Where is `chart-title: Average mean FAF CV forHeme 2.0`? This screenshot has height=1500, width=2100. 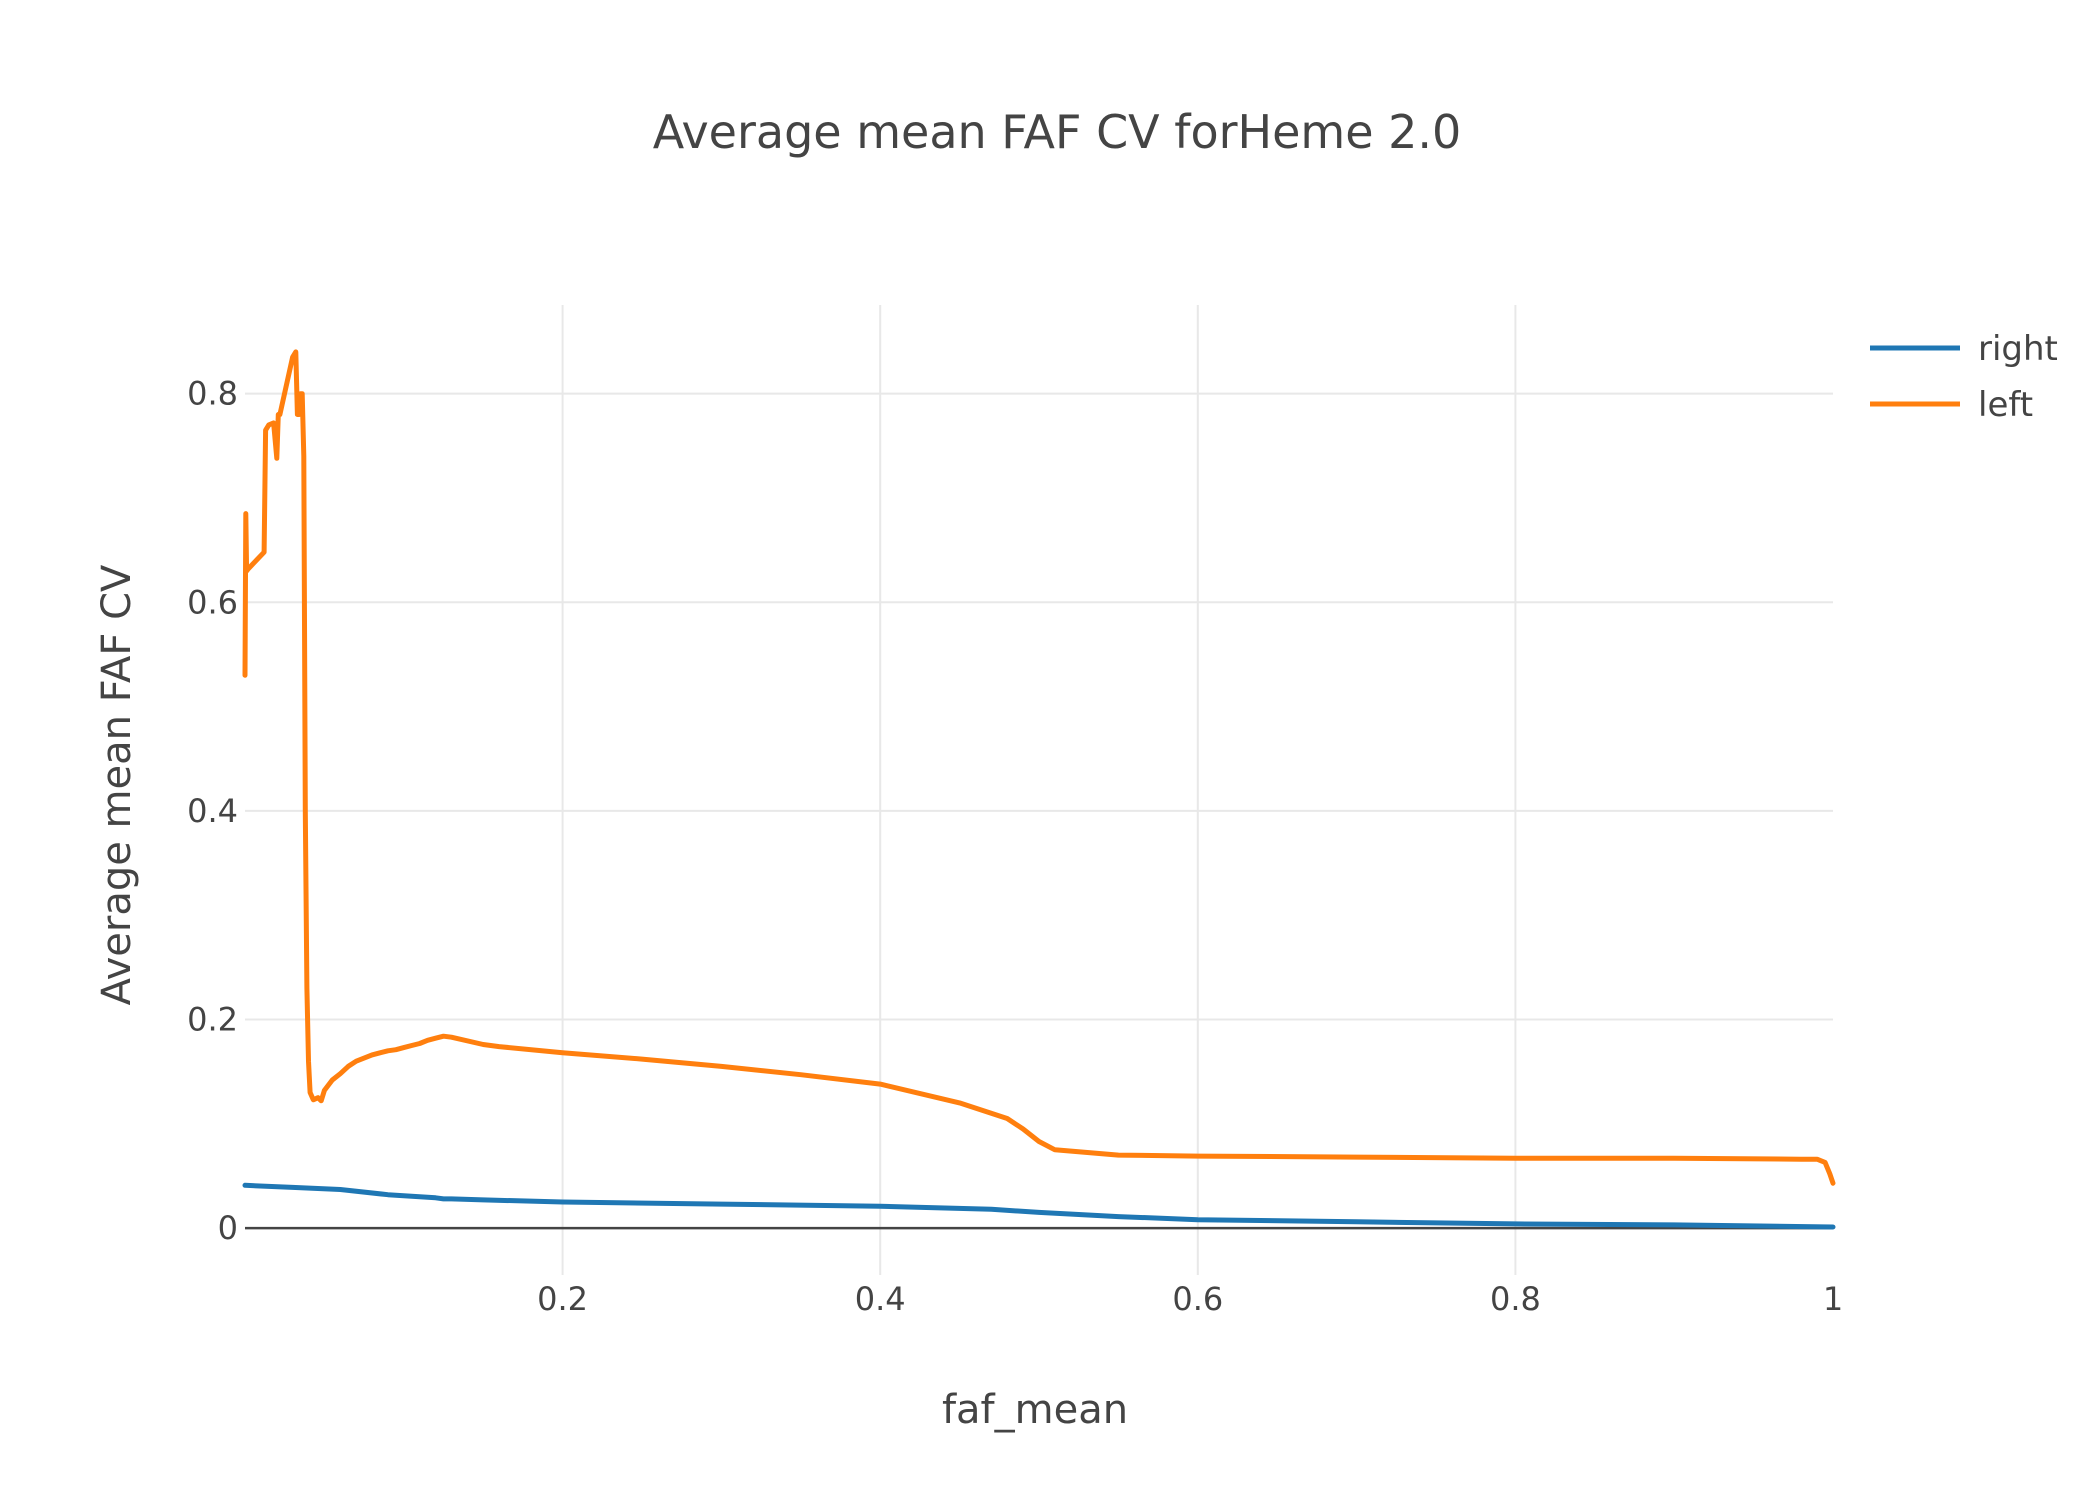
chart-title: Average mean FAF CV forHeme 2.0 is located at coordinates (1057, 132).